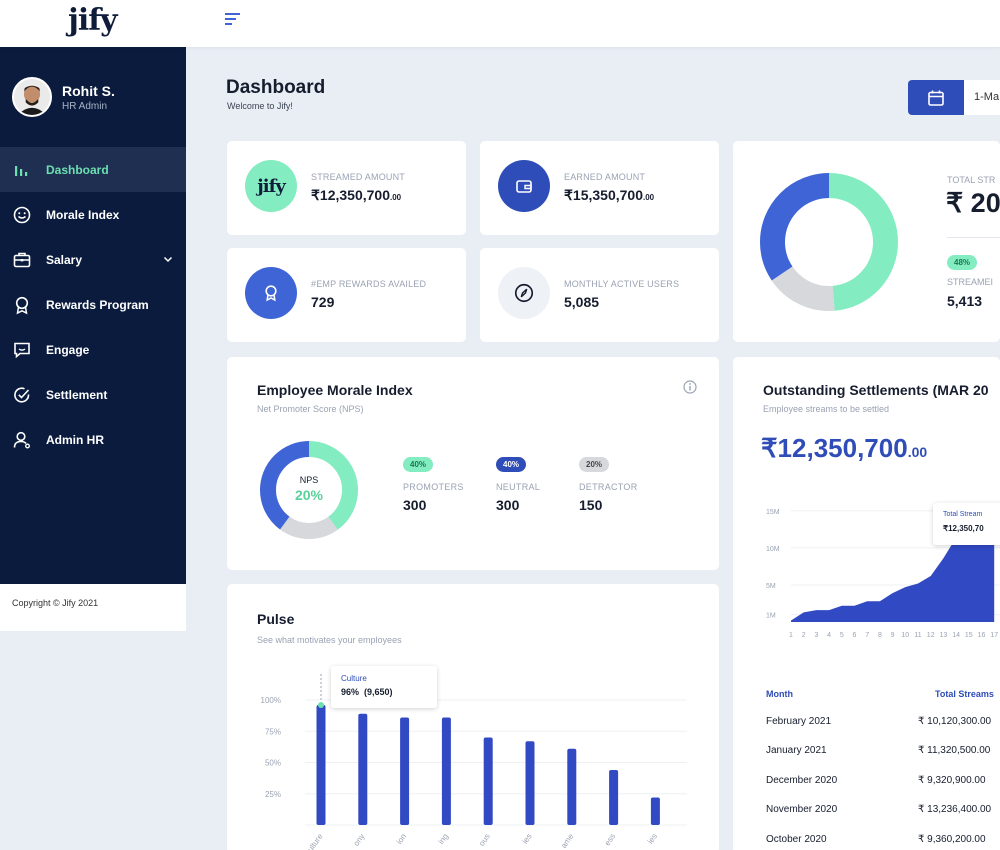 This screenshot has height=850, width=1000. What do you see at coordinates (309, 480) in the screenshot?
I see `nps-label: NPS` at bounding box center [309, 480].